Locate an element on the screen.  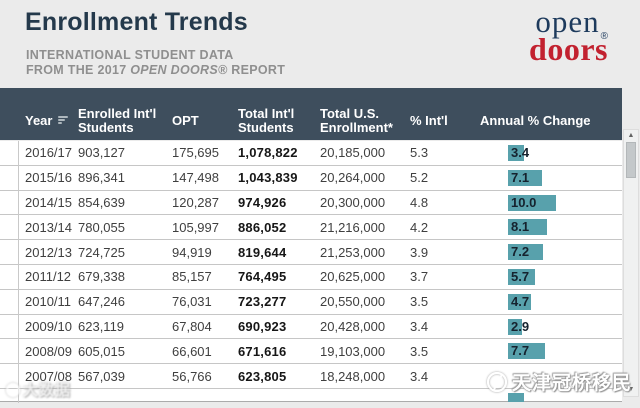
cell-total-intl-students: 671,616 is located at coordinates (262, 351).